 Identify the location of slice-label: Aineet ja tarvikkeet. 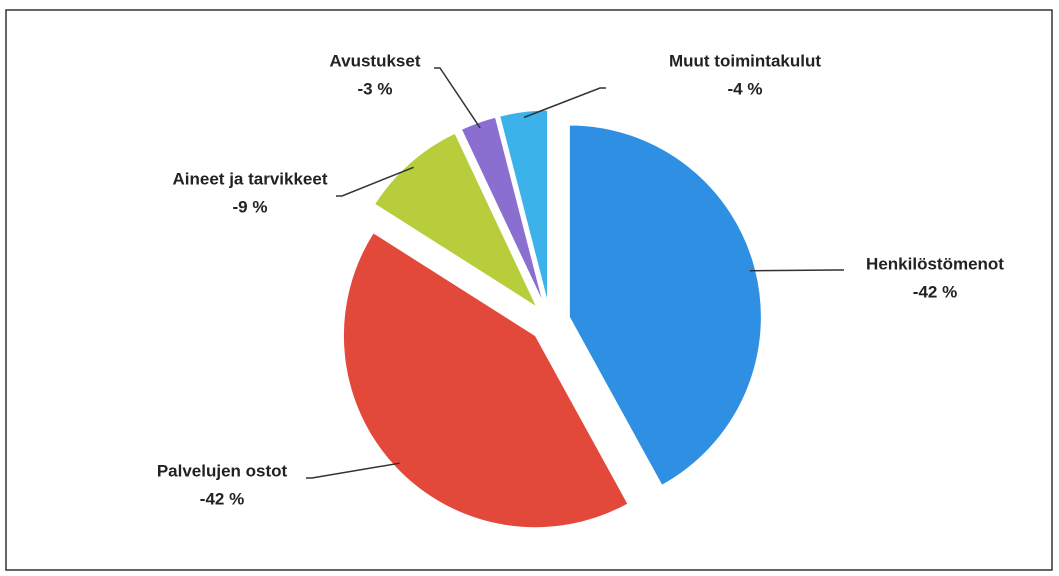
(250, 178).